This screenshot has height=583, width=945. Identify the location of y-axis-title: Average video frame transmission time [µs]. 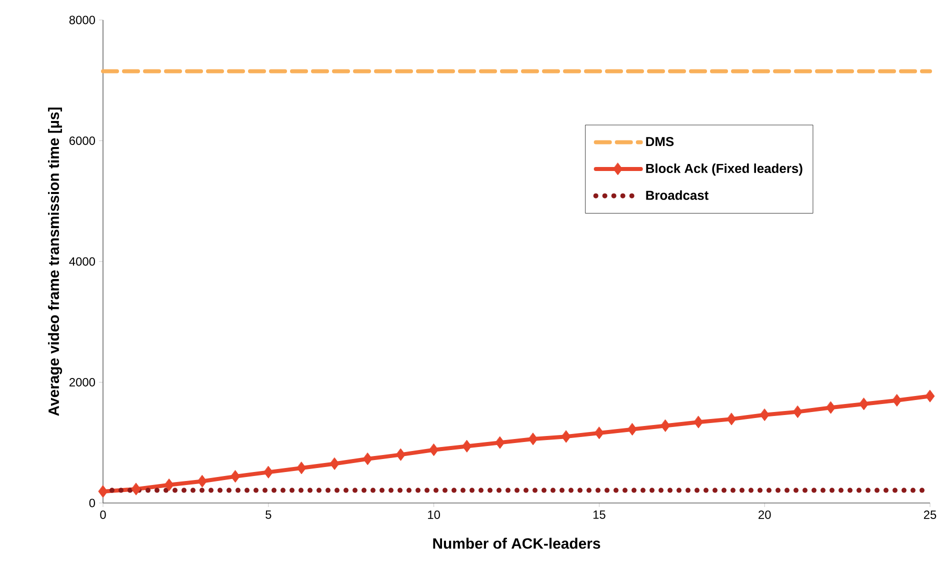
(55, 262).